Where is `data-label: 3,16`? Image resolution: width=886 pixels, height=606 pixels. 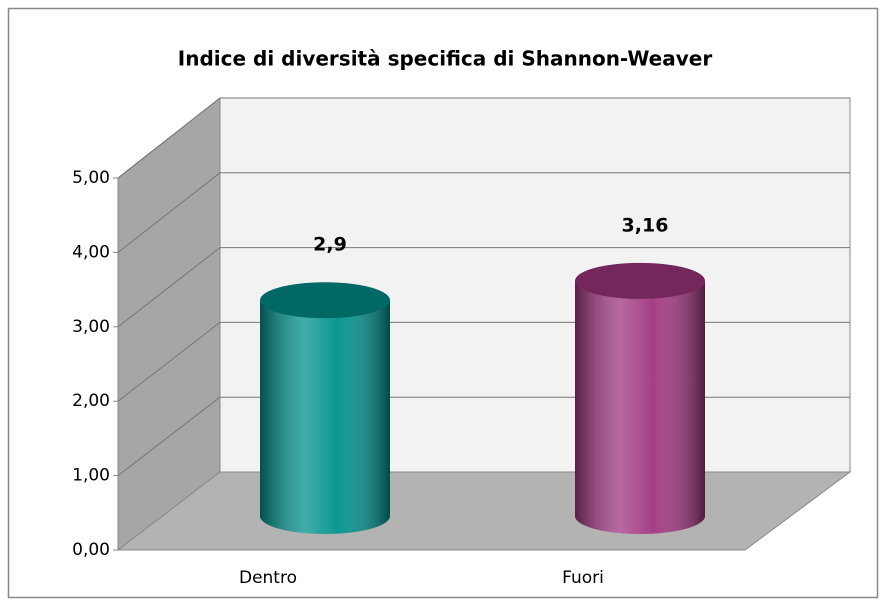 data-label: 3,16 is located at coordinates (645, 225).